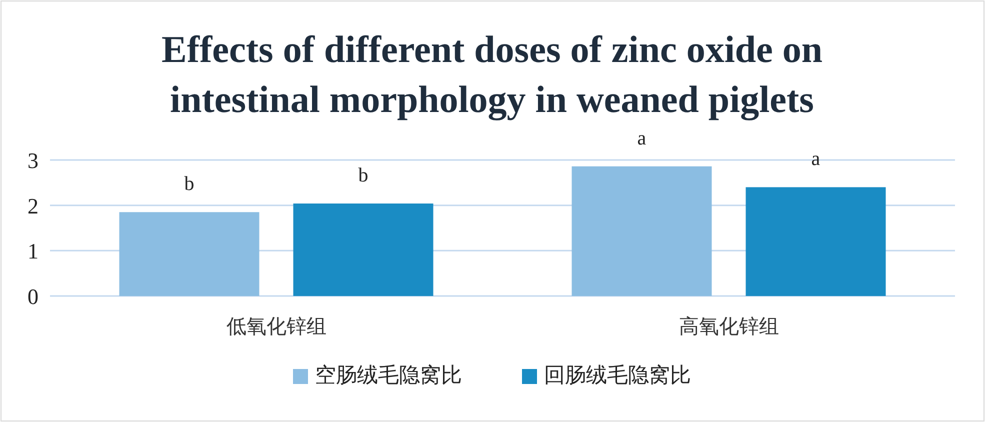  I want to click on legend-label: 回肠绒毛隐窝比, so click(617, 375).